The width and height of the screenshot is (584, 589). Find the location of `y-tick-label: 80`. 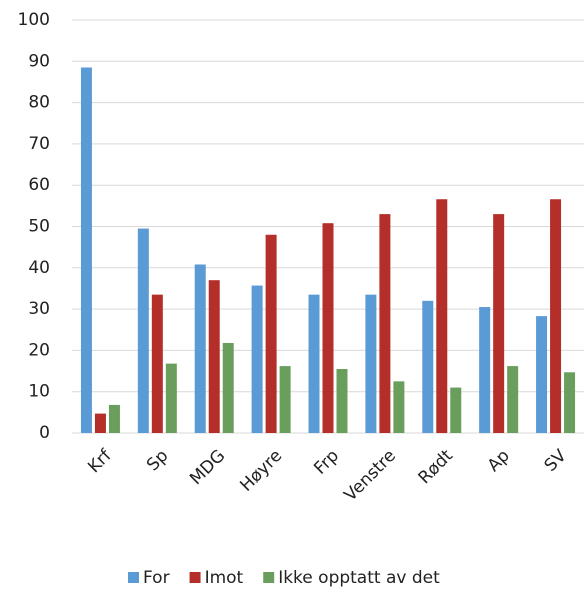

y-tick-label: 80 is located at coordinates (39, 103).